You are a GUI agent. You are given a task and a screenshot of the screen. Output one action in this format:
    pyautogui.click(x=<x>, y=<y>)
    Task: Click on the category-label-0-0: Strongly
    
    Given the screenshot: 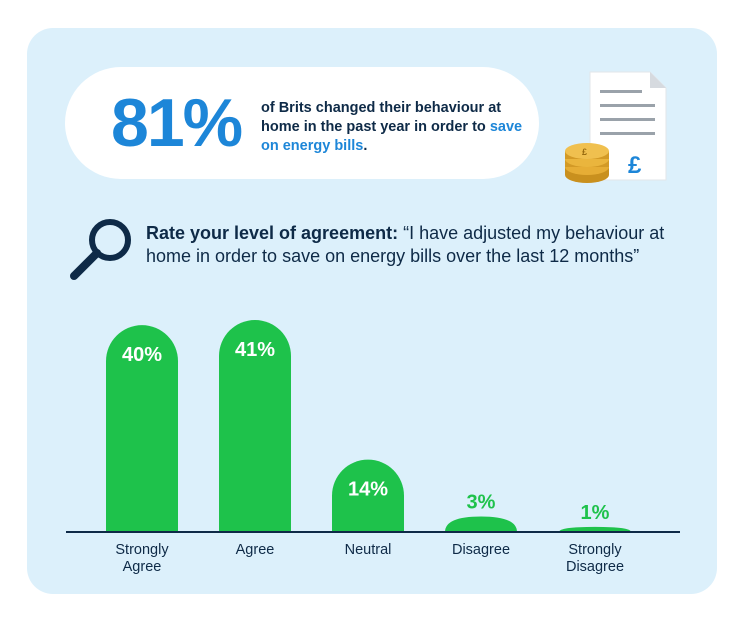 What is the action you would take?
    pyautogui.click(x=142, y=550)
    